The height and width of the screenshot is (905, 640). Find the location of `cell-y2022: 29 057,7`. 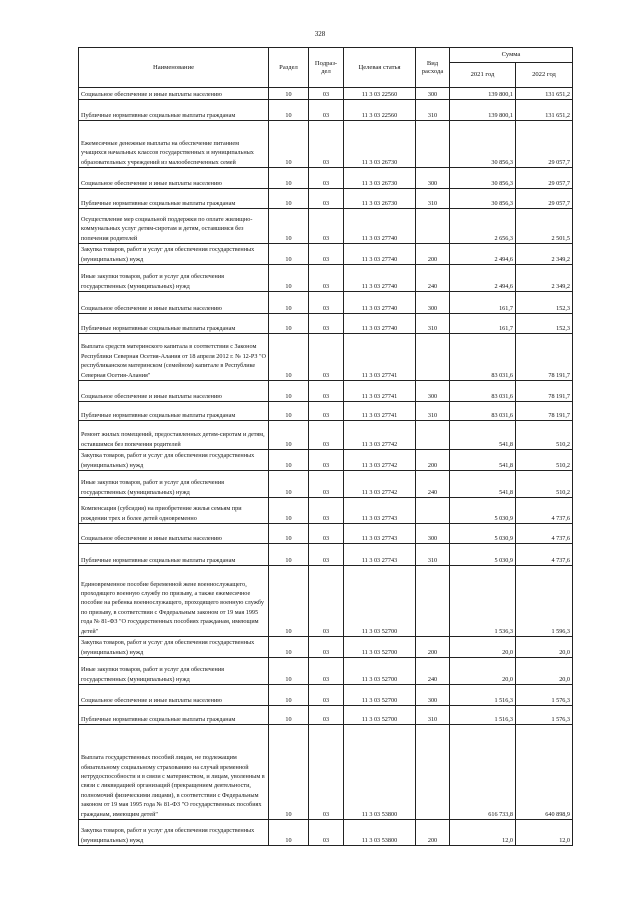

cell-y2022: 29 057,7 is located at coordinates (544, 144).